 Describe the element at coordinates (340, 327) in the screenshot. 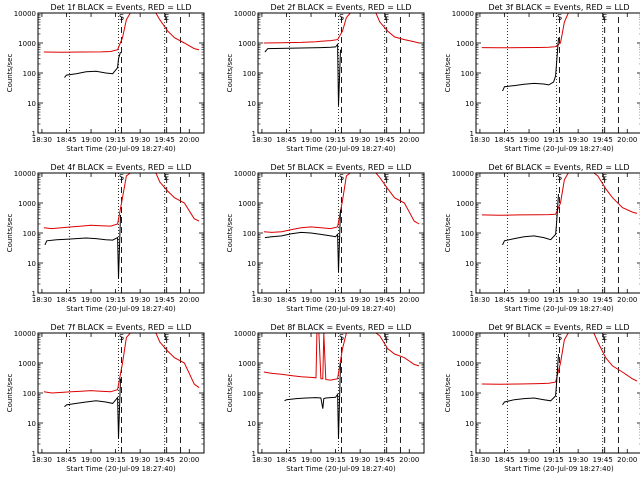

I see `chart-title: Det 8f BLACK = Events, RED = LLD` at that location.